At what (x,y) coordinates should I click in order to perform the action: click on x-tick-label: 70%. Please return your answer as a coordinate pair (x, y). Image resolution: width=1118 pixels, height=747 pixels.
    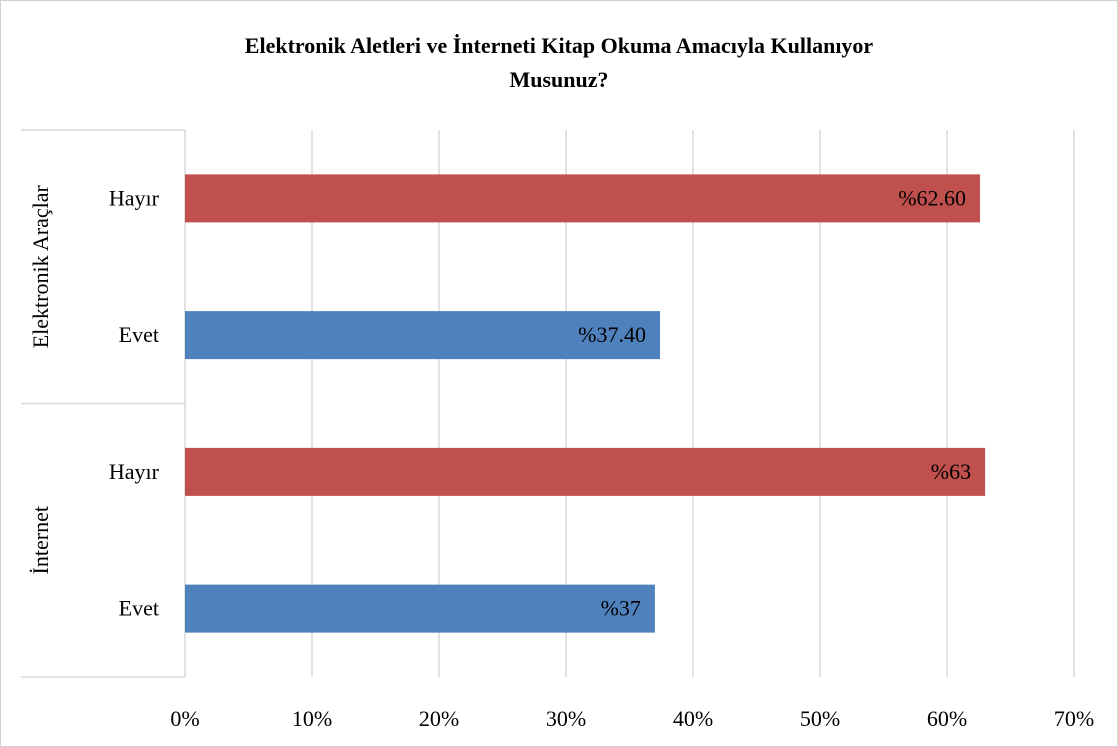
    Looking at the image, I should click on (1074, 718).